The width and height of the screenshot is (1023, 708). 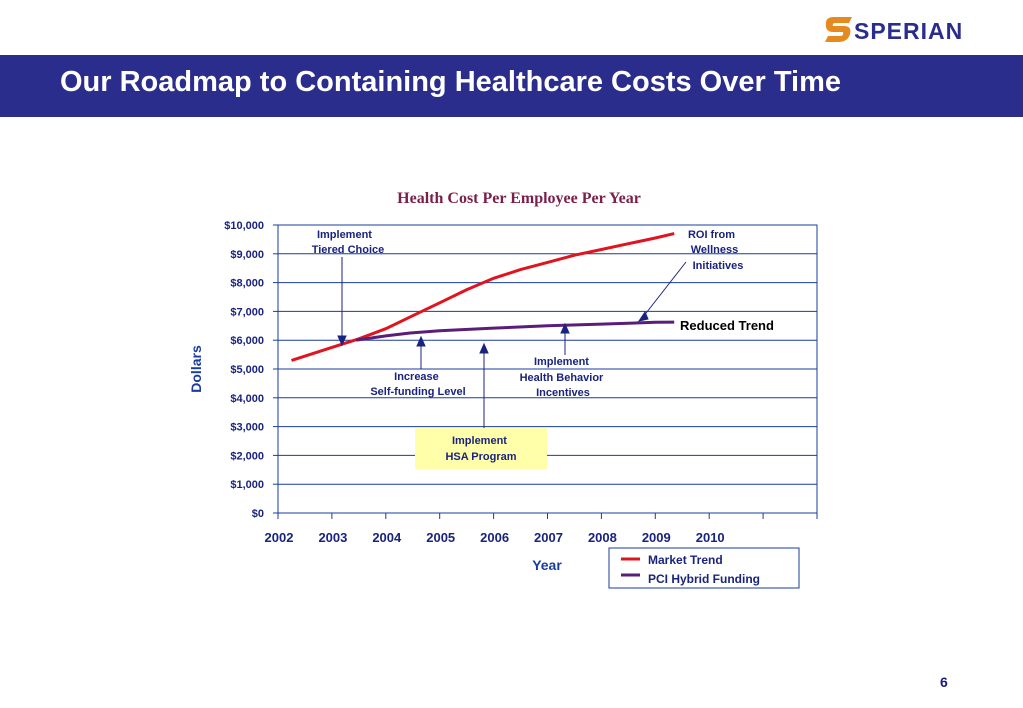 What do you see at coordinates (247, 341) in the screenshot?
I see `y-tick-label: $6,000` at bounding box center [247, 341].